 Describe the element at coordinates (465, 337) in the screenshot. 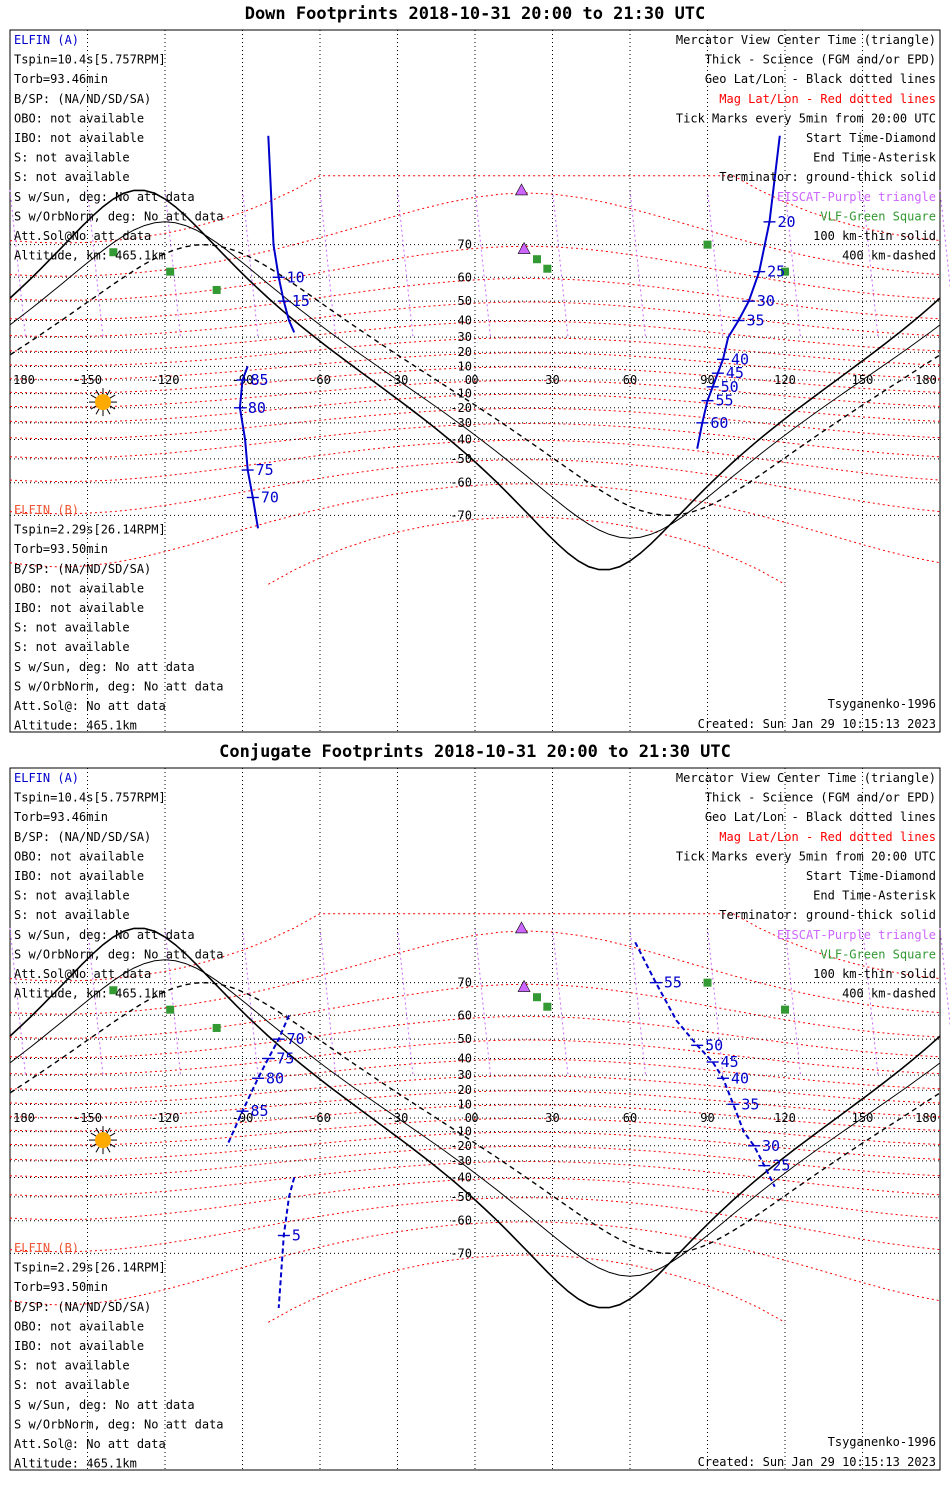

I see `lat-label: 30` at that location.